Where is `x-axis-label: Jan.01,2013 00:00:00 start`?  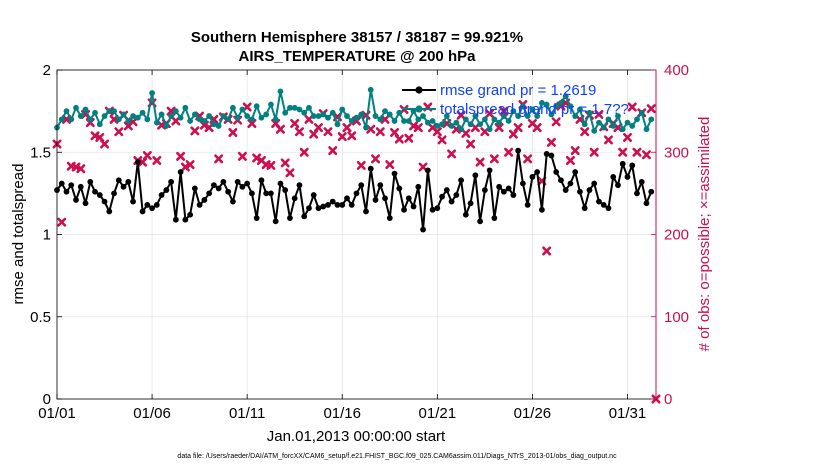 x-axis-label: Jan.01,2013 00:00:00 start is located at coordinates (356, 436).